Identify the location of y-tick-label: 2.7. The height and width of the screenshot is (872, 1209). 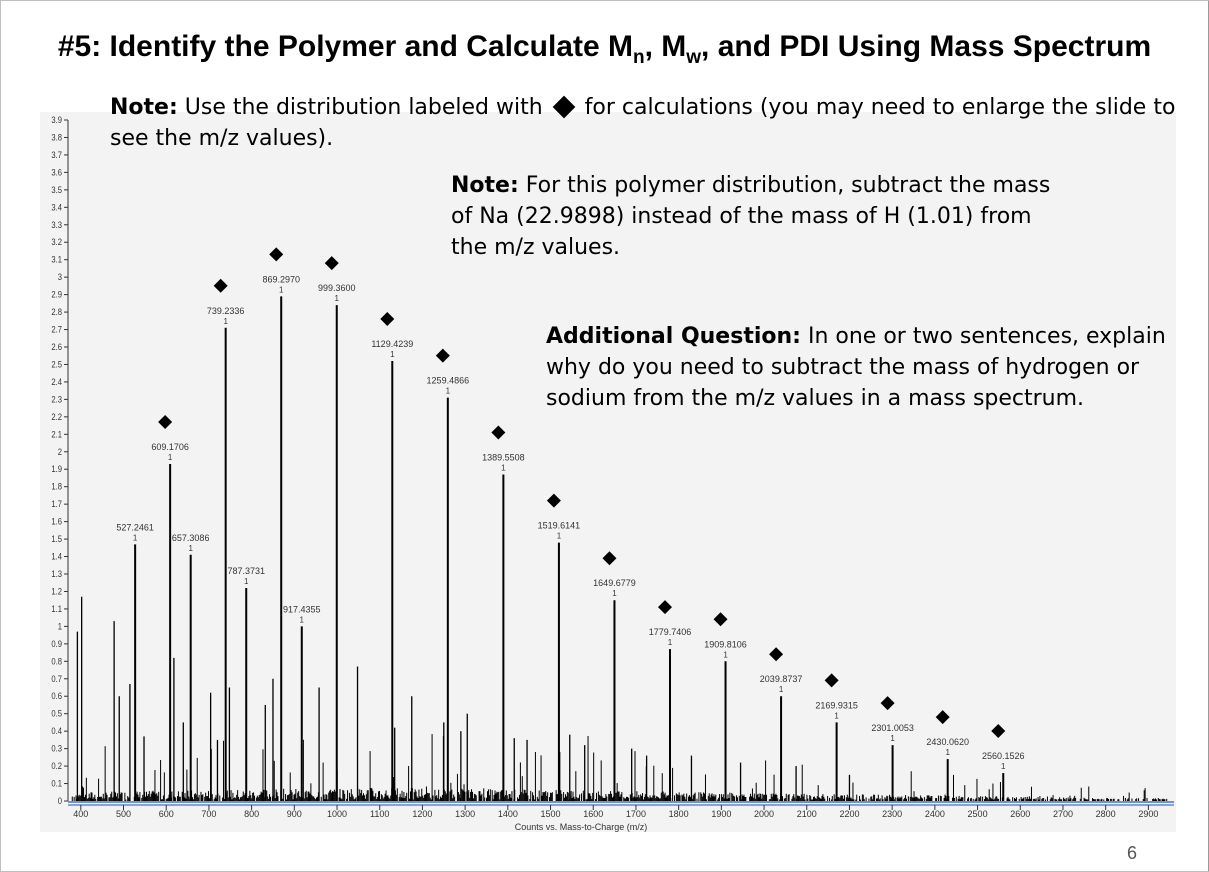
(56, 329).